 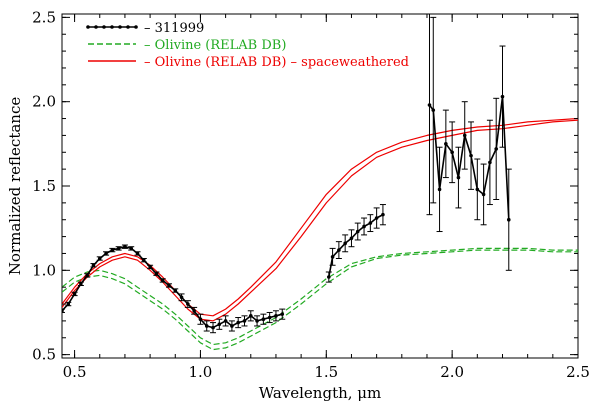 What do you see at coordinates (174, 28) in the screenshot?
I see `legend-label: – 311999` at bounding box center [174, 28].